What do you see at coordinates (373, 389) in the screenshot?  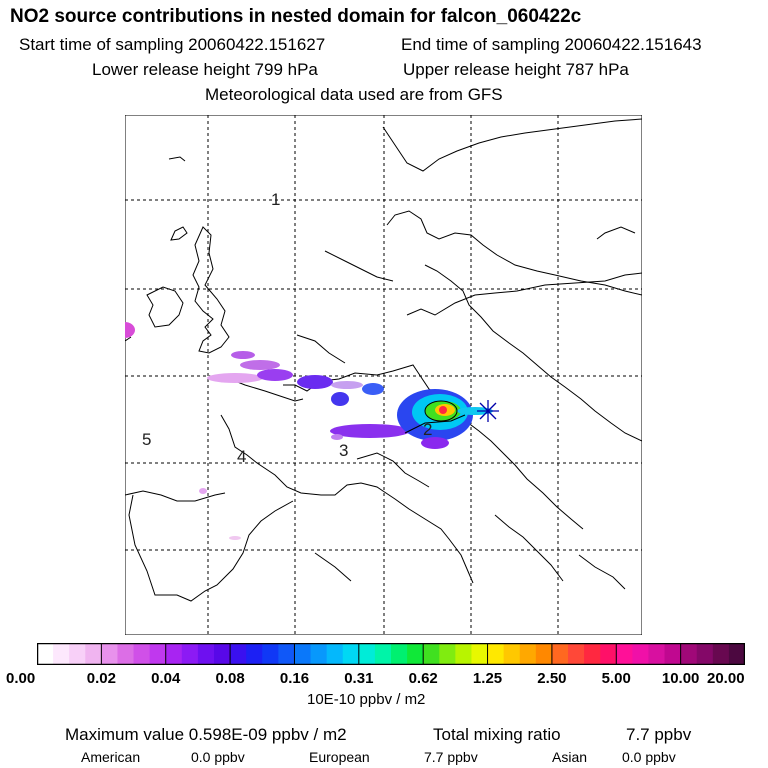 I see `plume-germany` at bounding box center [373, 389].